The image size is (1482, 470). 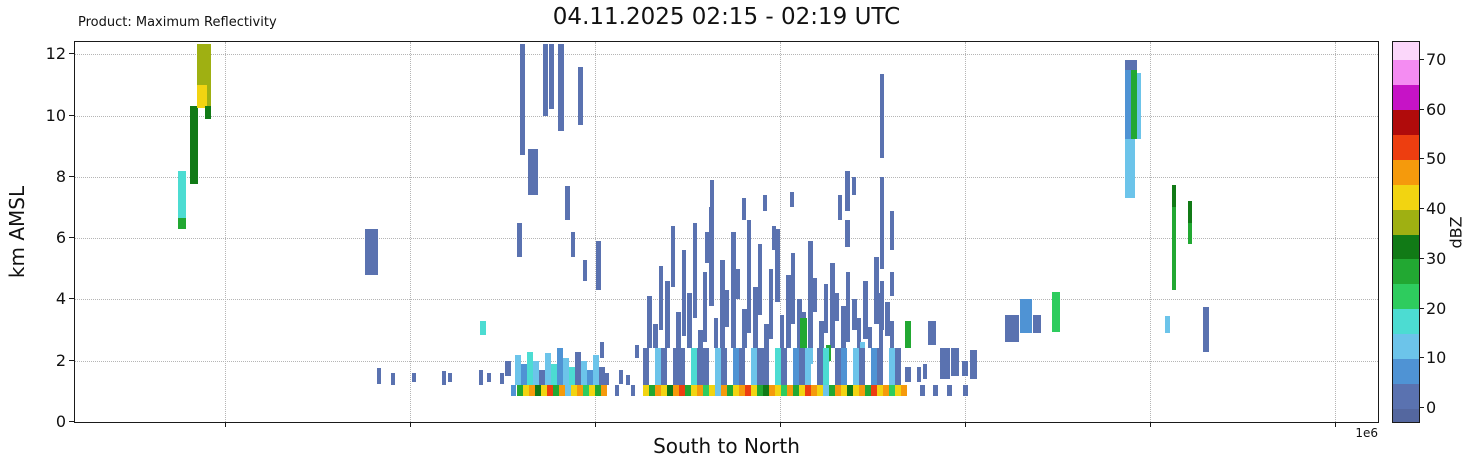 I want to click on y-axis-label: km AMSL, so click(x=17, y=232).